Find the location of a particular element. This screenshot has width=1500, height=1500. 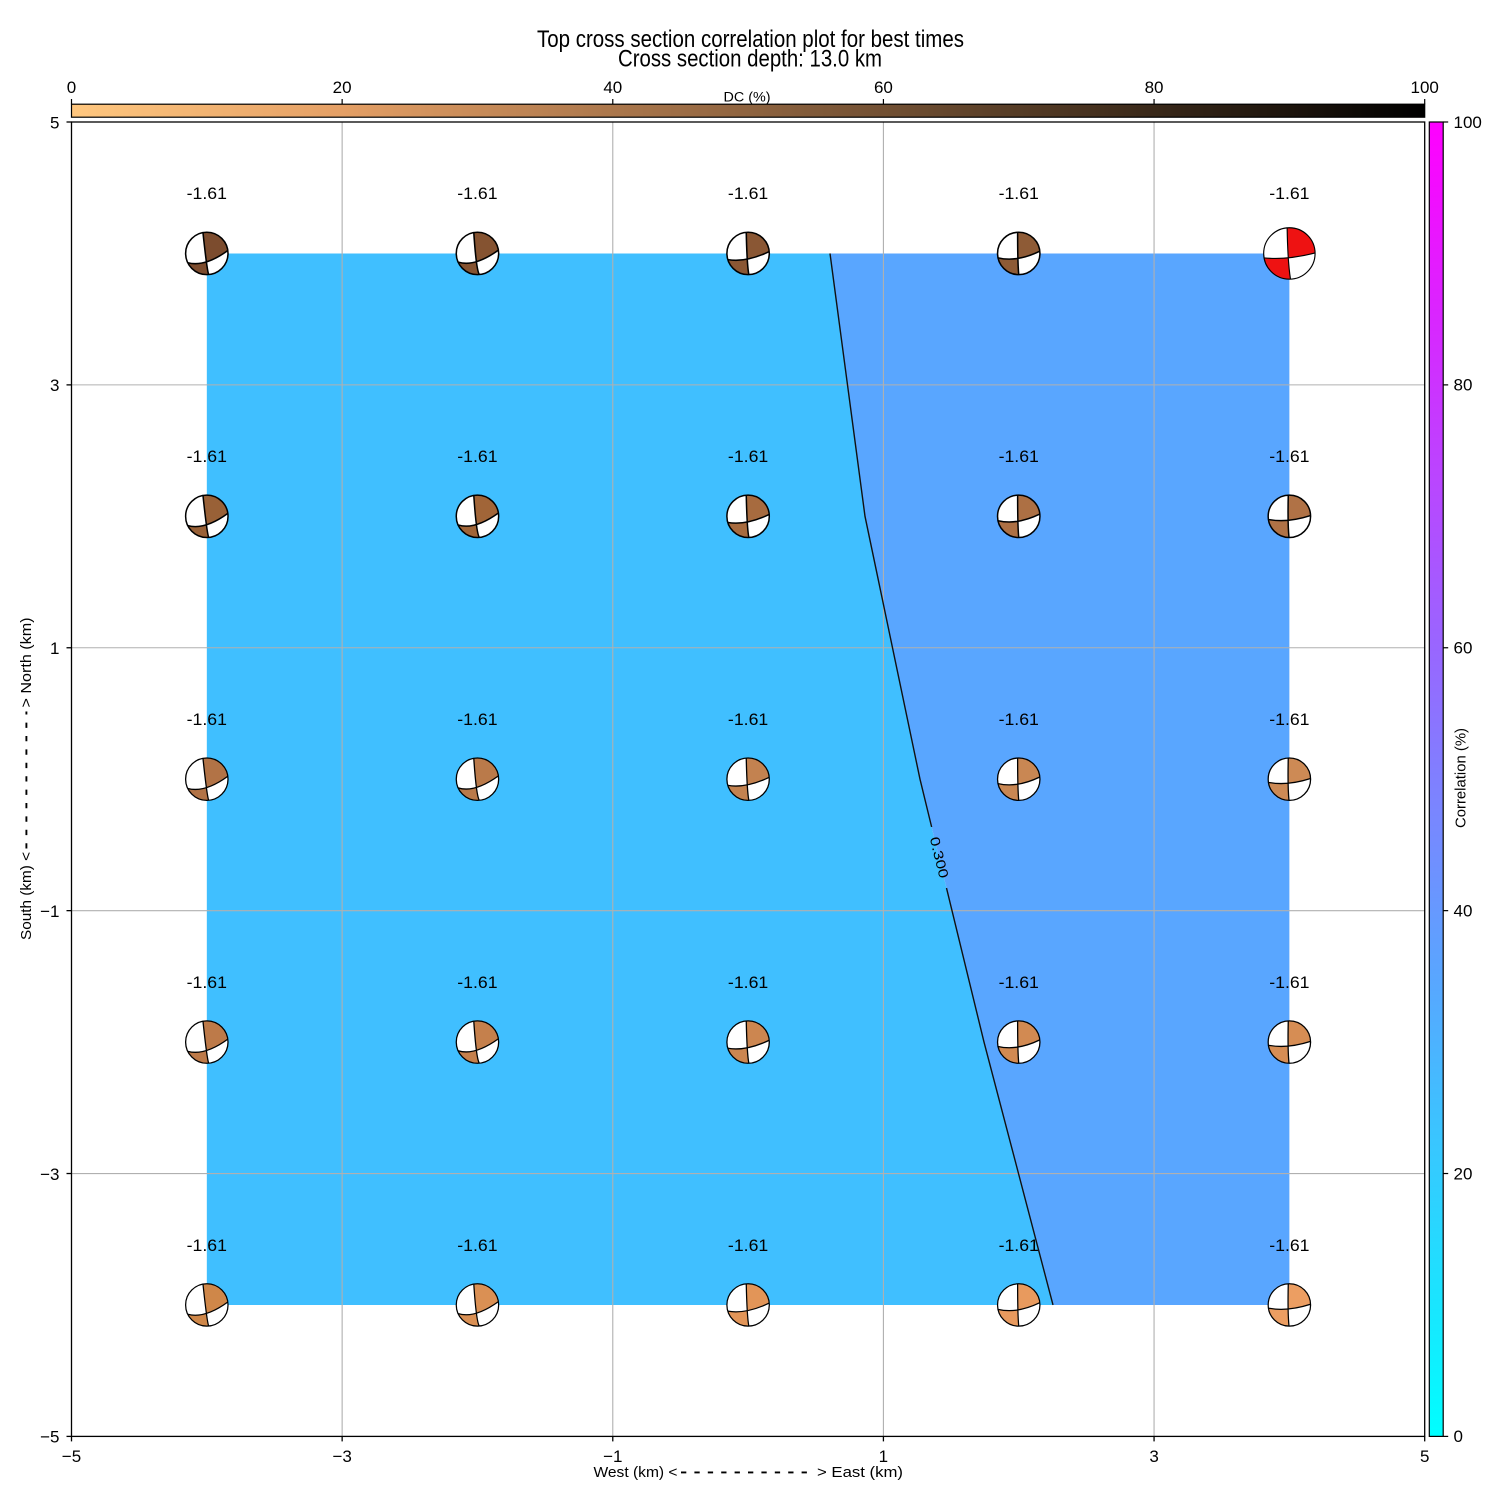

svg-text: Cross section depth: 13.0 km is located at coordinates (750, 59).